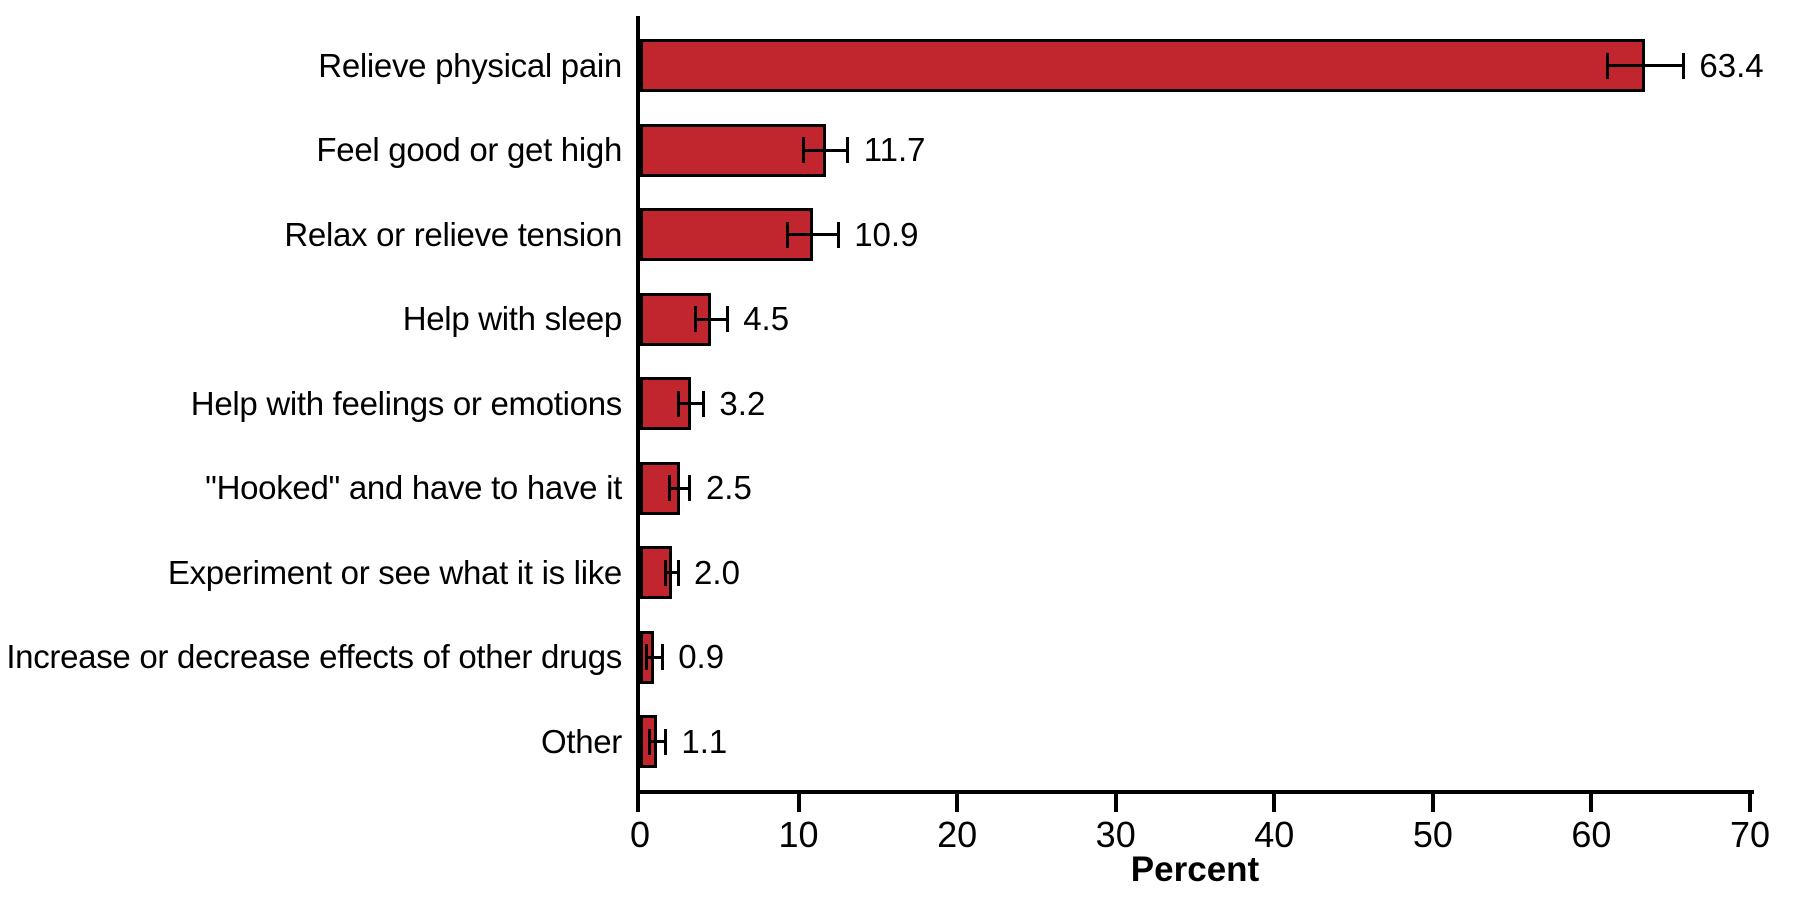  What do you see at coordinates (894, 149) in the screenshot?
I see `value-label: 11.7` at bounding box center [894, 149].